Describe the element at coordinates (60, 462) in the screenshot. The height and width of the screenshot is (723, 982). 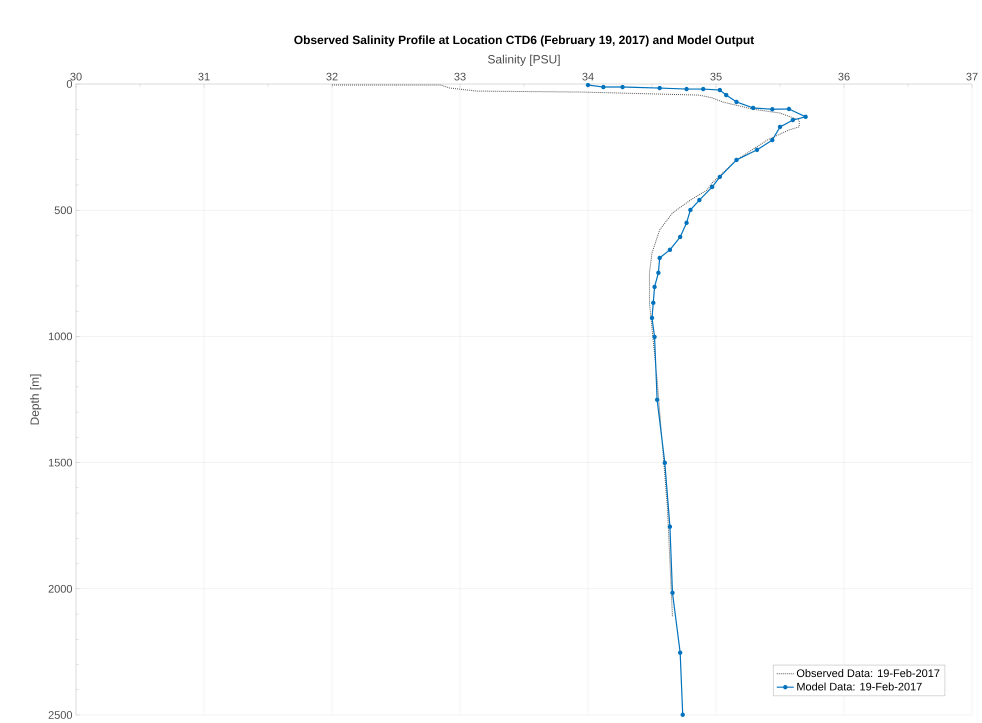
I see `y-tick-label: 1500` at that location.